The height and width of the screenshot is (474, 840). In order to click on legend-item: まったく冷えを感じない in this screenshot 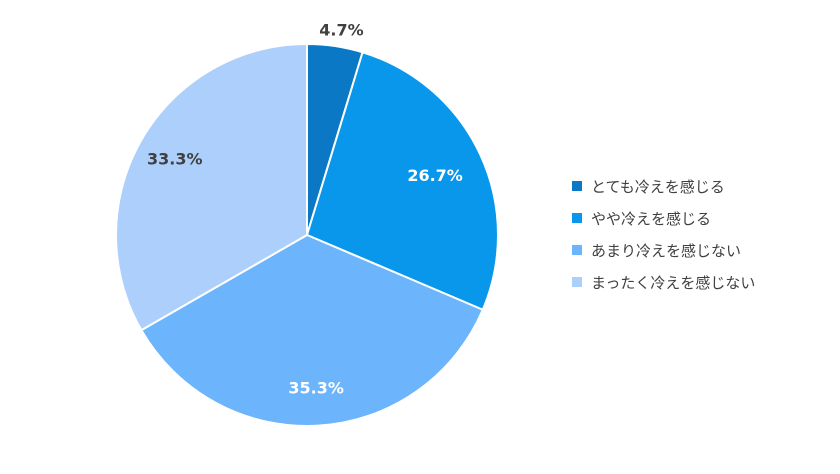, I will do `click(663, 282)`.